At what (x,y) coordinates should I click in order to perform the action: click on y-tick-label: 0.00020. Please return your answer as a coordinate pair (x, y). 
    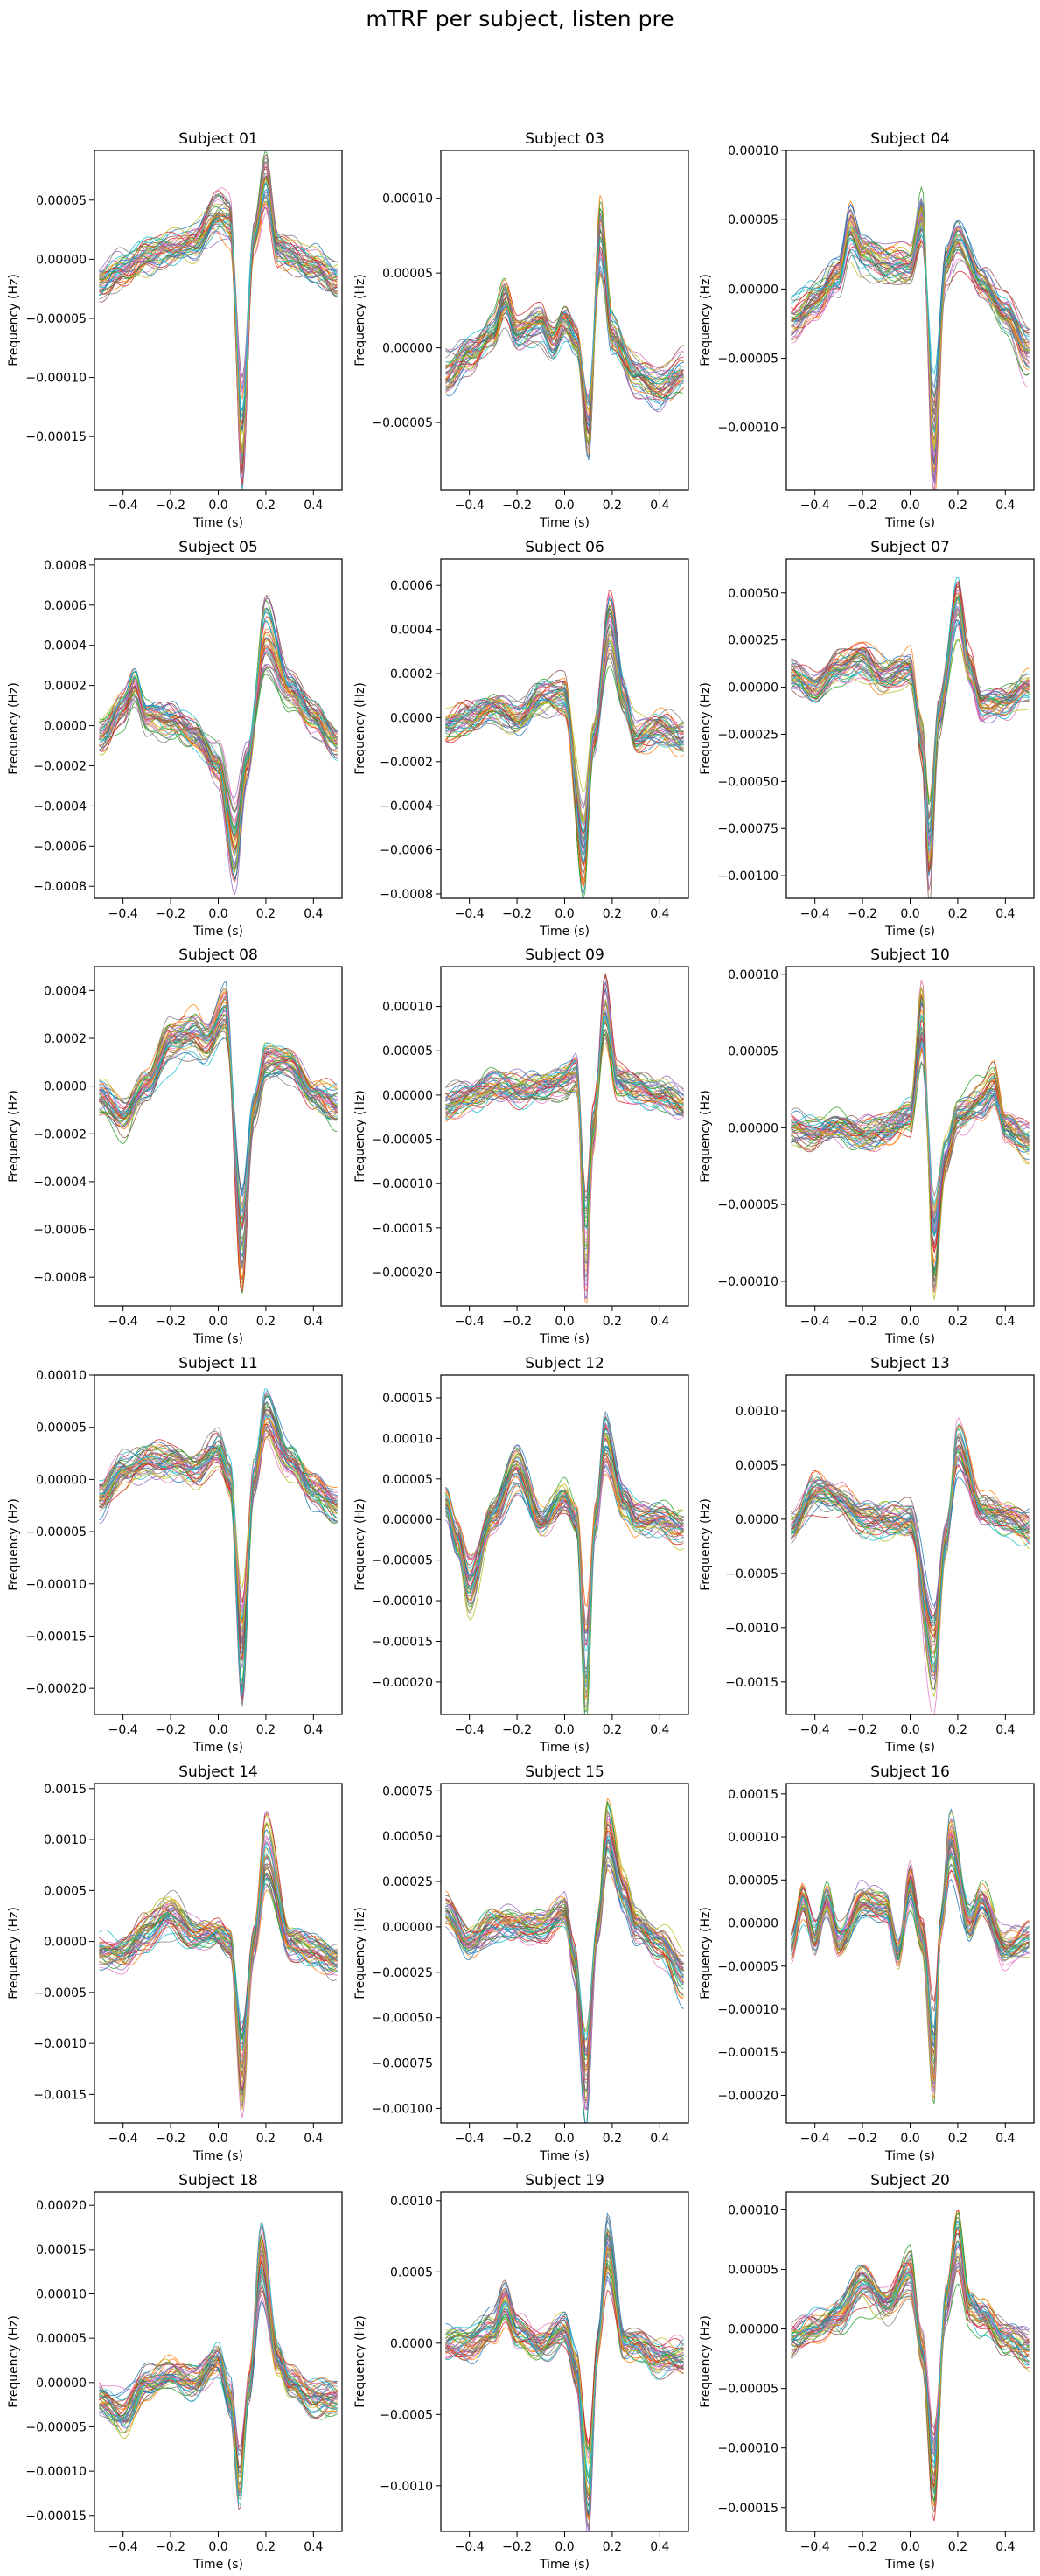
    Looking at the image, I should click on (61, 2206).